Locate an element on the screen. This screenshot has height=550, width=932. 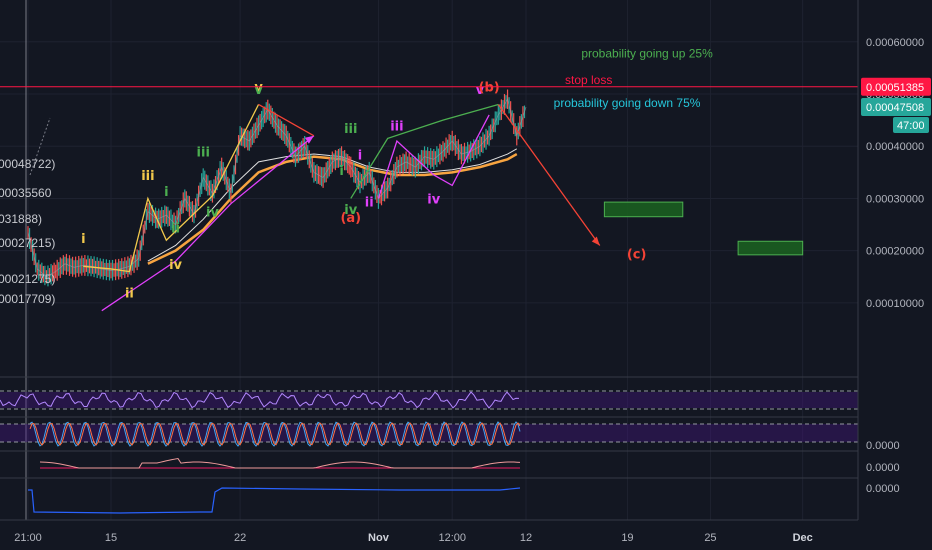
y-tick-label: 0.00030000 is located at coordinates (895, 199).